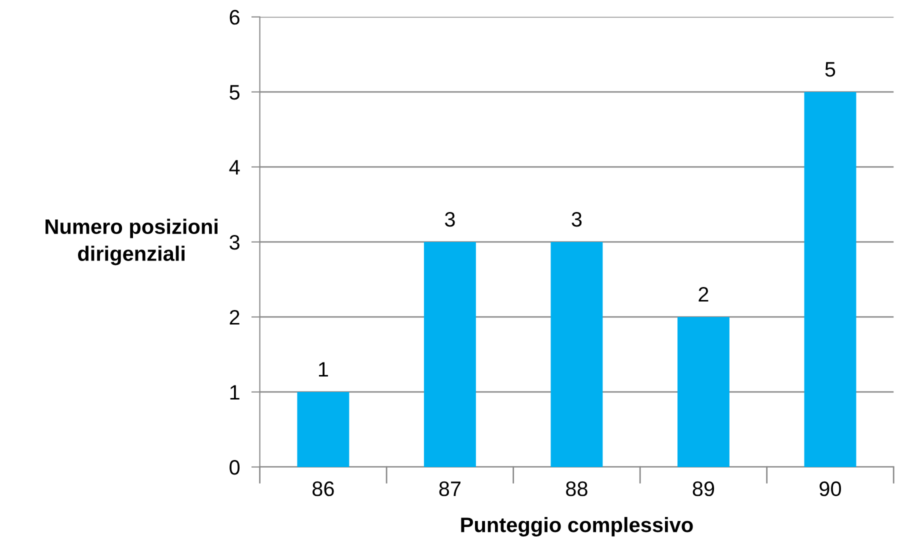  What do you see at coordinates (577, 526) in the screenshot?
I see `x-axis-title: Punteggio complessivo` at bounding box center [577, 526].